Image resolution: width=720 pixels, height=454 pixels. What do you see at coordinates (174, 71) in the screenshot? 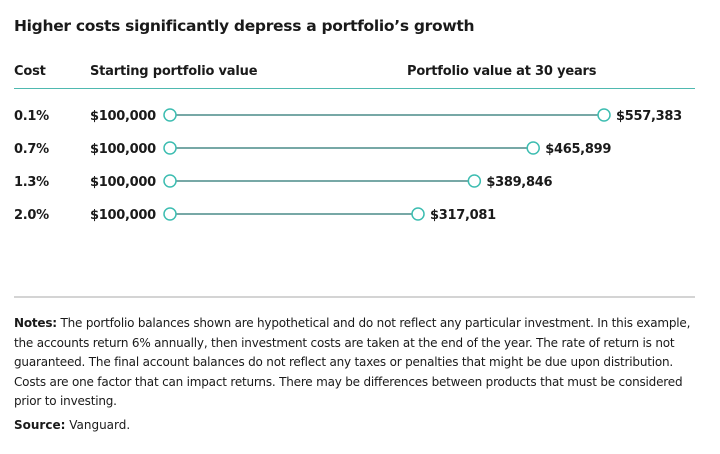
I see `column-header-start: Starting portfolio value` at bounding box center [174, 71].